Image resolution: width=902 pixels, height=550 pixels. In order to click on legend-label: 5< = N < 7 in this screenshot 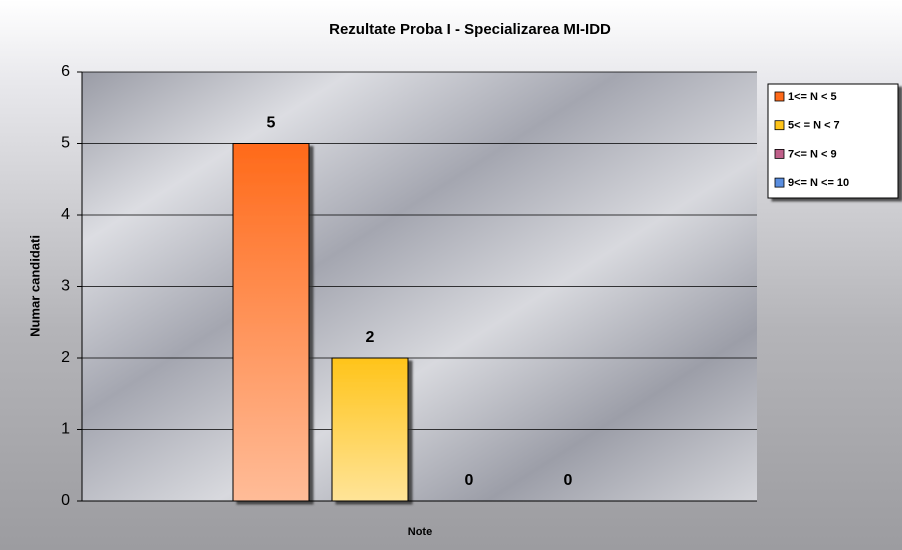, I will do `click(814, 126)`.